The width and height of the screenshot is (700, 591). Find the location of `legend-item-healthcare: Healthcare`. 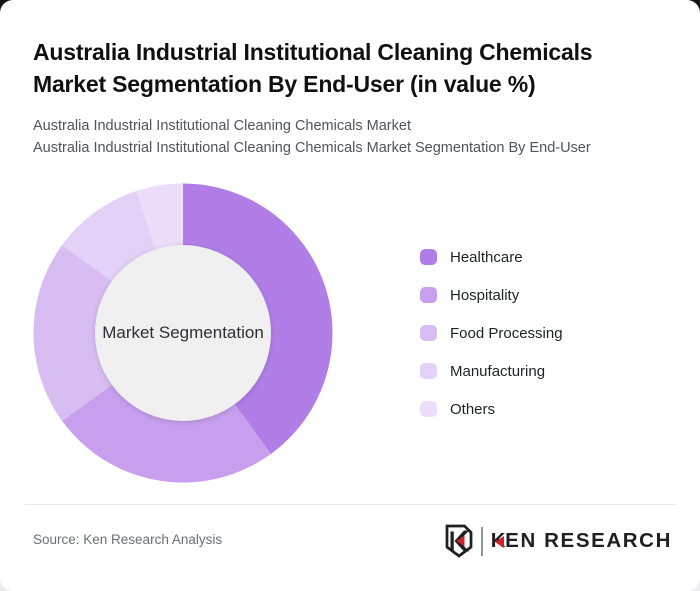

legend-item-healthcare: Healthcare is located at coordinates (491, 257).